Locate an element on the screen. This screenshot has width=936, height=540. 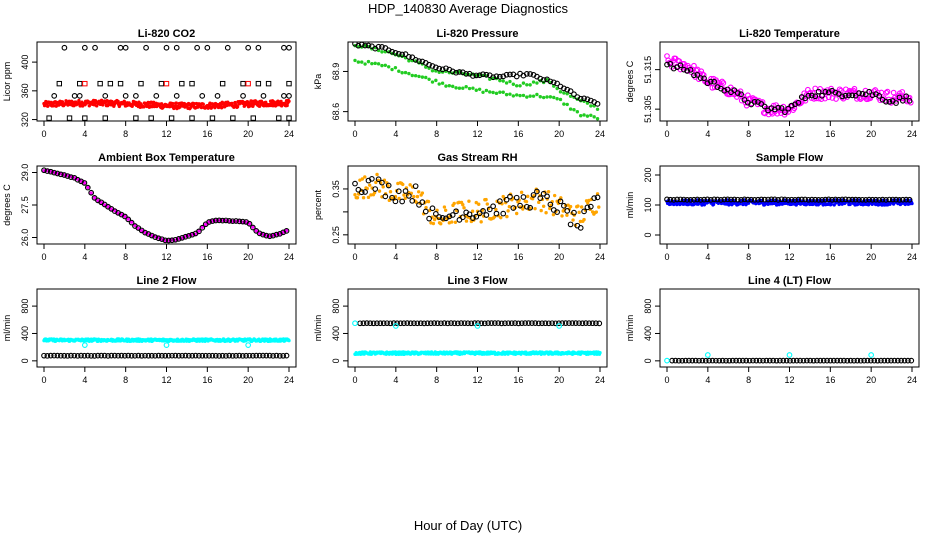
series-line2-flow-spikes is located at coordinates (166, 345).